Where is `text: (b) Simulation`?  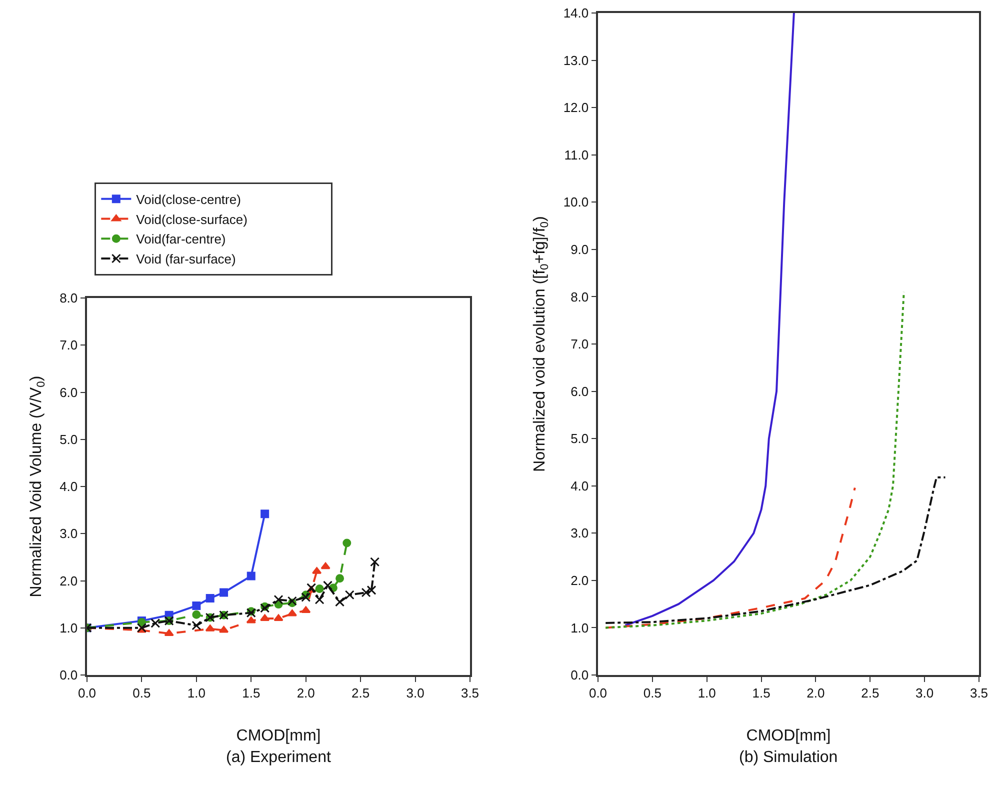 text: (b) Simulation is located at coordinates (788, 757).